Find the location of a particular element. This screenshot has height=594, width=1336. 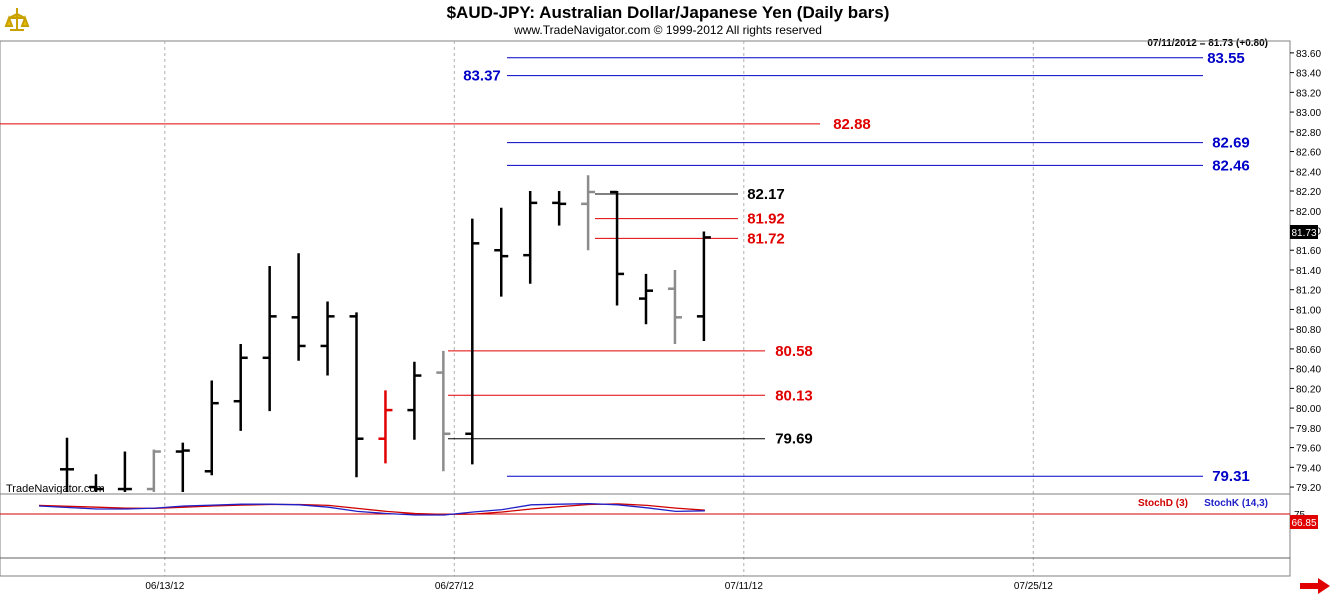

logo-icon is located at coordinates (17, 21).